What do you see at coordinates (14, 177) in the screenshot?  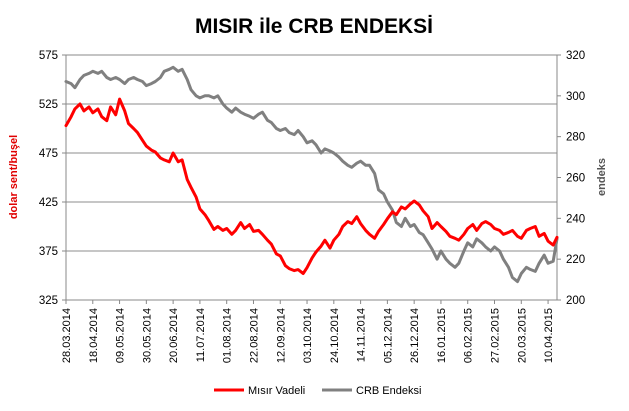 I see `left-axis-label: dolar sent/buşel` at bounding box center [14, 177].